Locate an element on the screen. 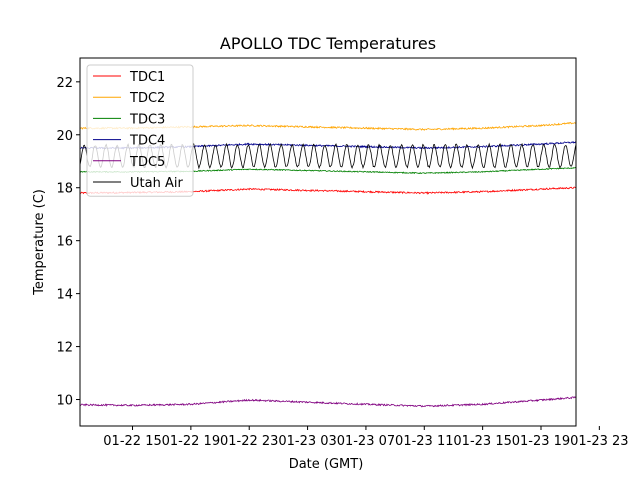  x-tick-label: 01-23 03 is located at coordinates (307, 441).